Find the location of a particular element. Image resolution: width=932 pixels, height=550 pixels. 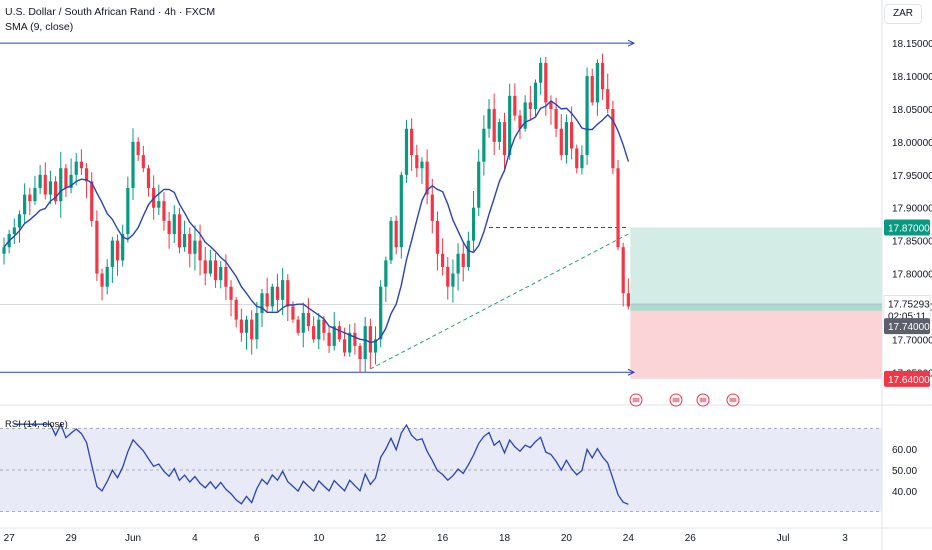

channel-bottom-arrow is located at coordinates (631, 372).